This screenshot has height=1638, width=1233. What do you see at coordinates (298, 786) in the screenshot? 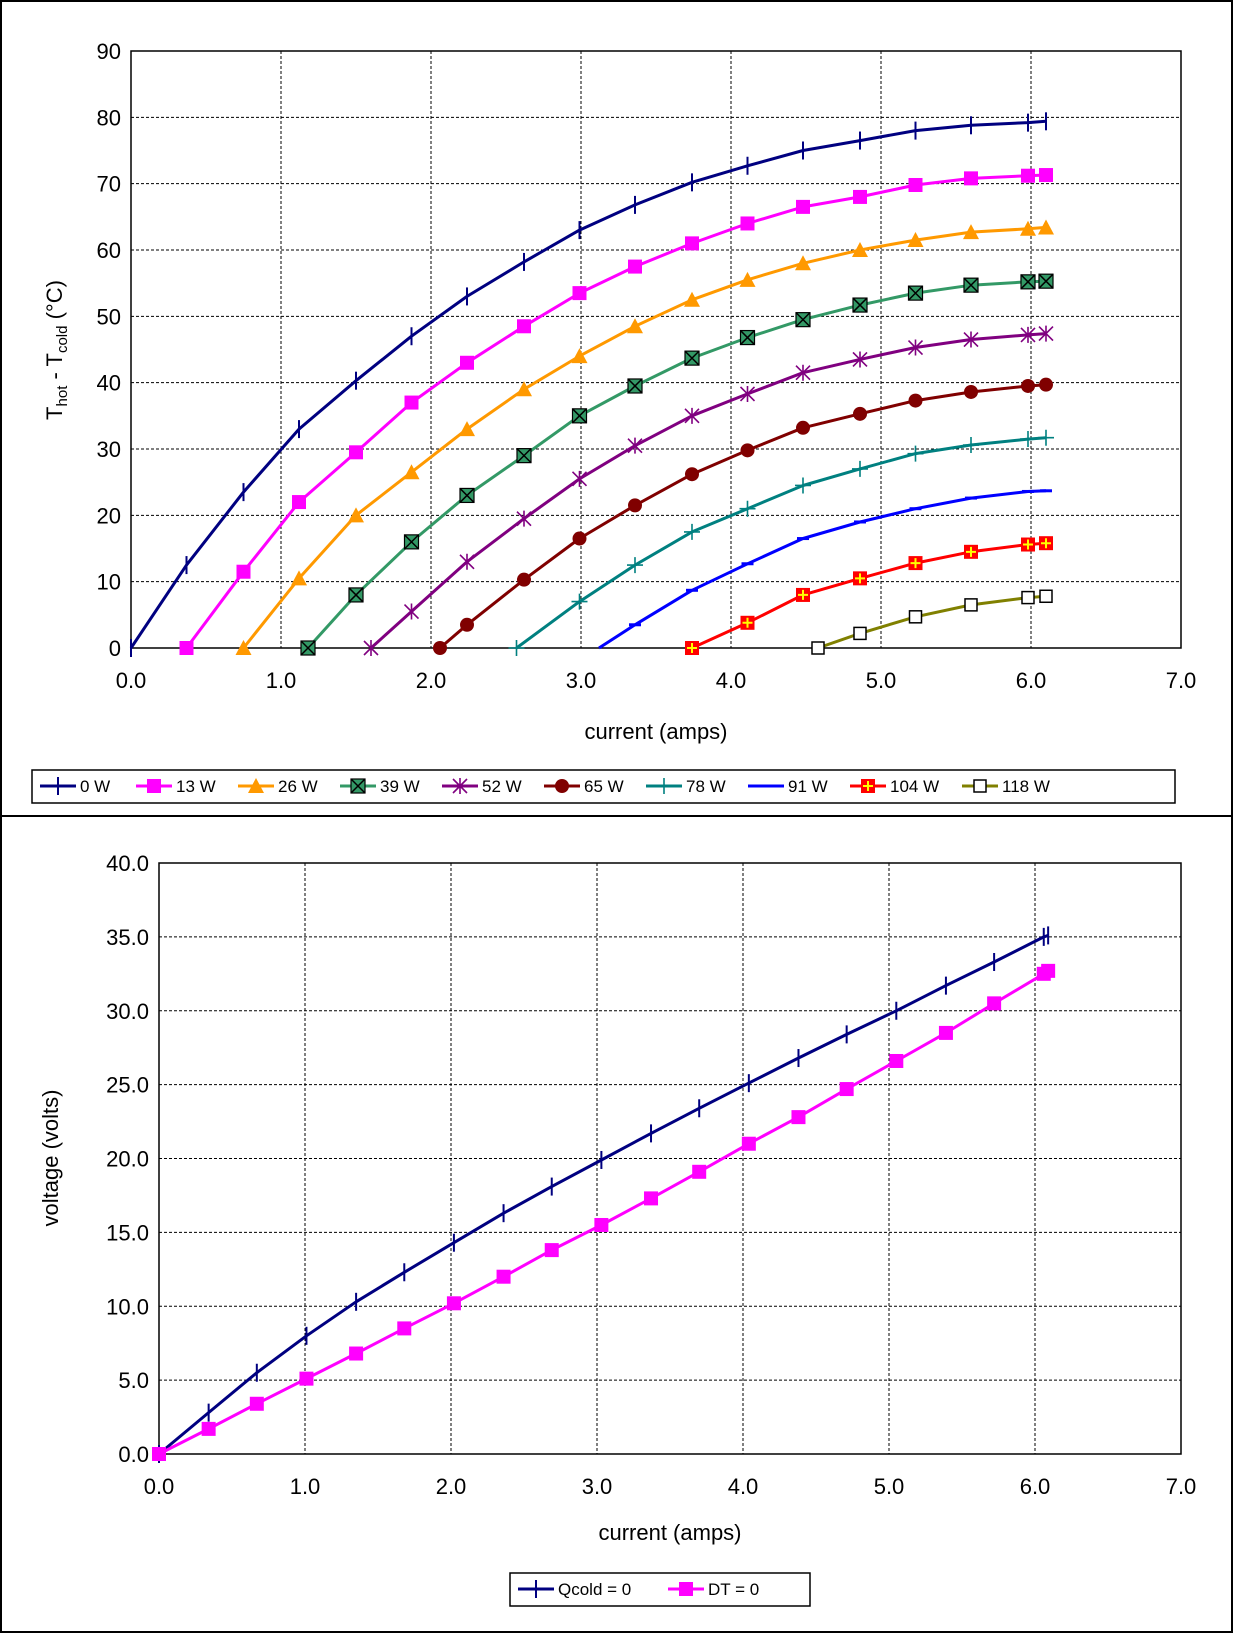
I see `legend-label: 26 W` at bounding box center [298, 786].